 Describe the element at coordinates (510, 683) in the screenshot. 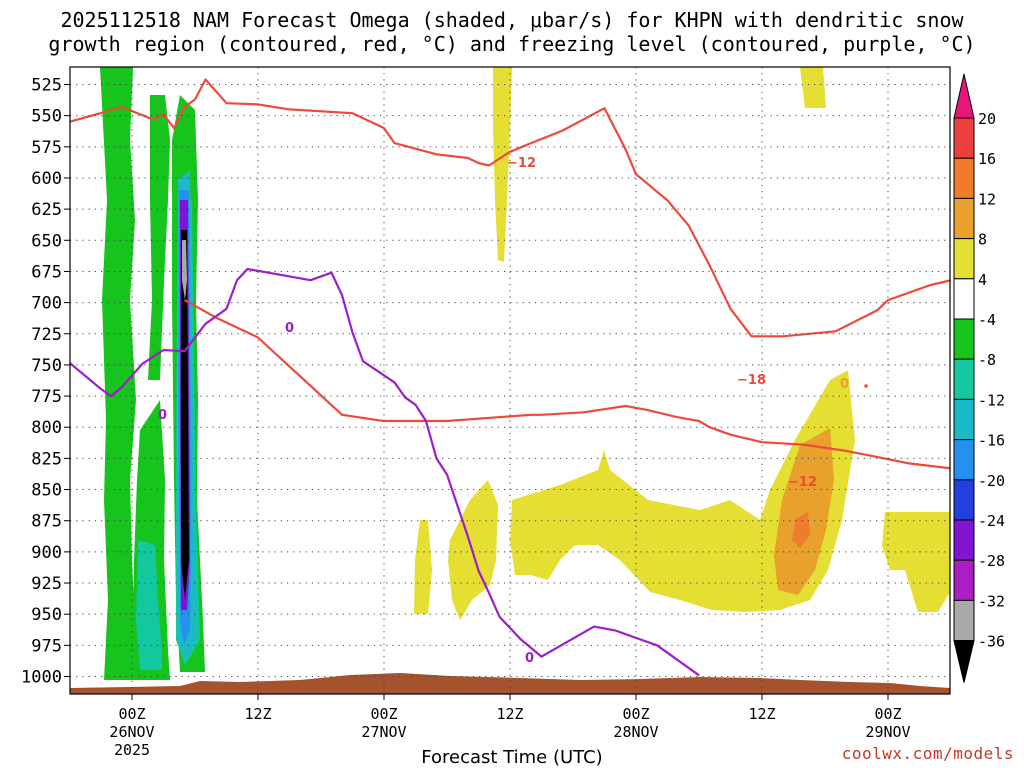

I see `ground-terrain` at that location.